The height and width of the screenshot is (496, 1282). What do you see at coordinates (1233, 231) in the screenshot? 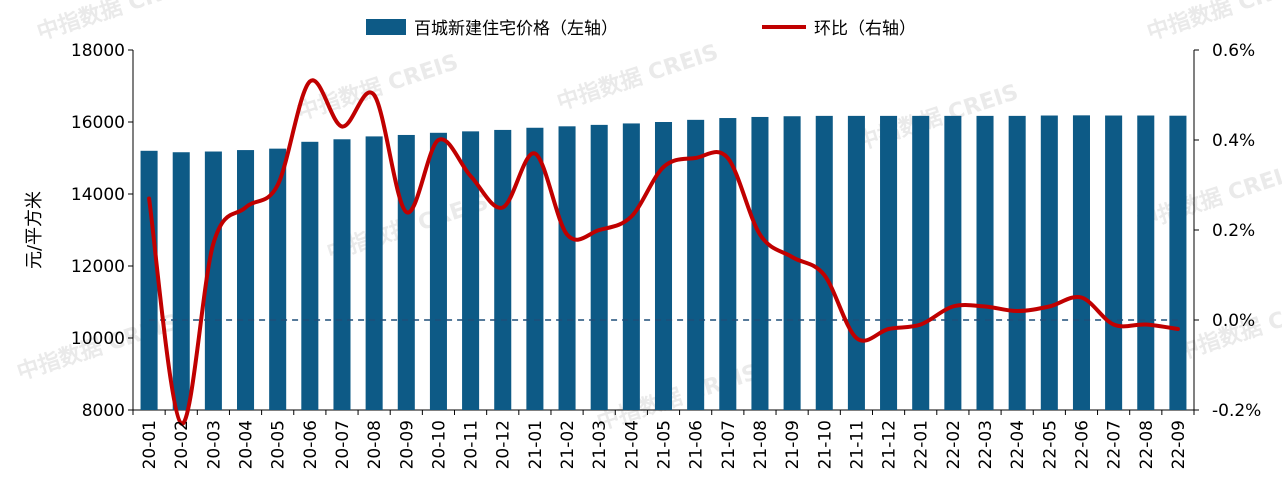
I see `right-tick-label: 0.2%` at bounding box center [1233, 231].